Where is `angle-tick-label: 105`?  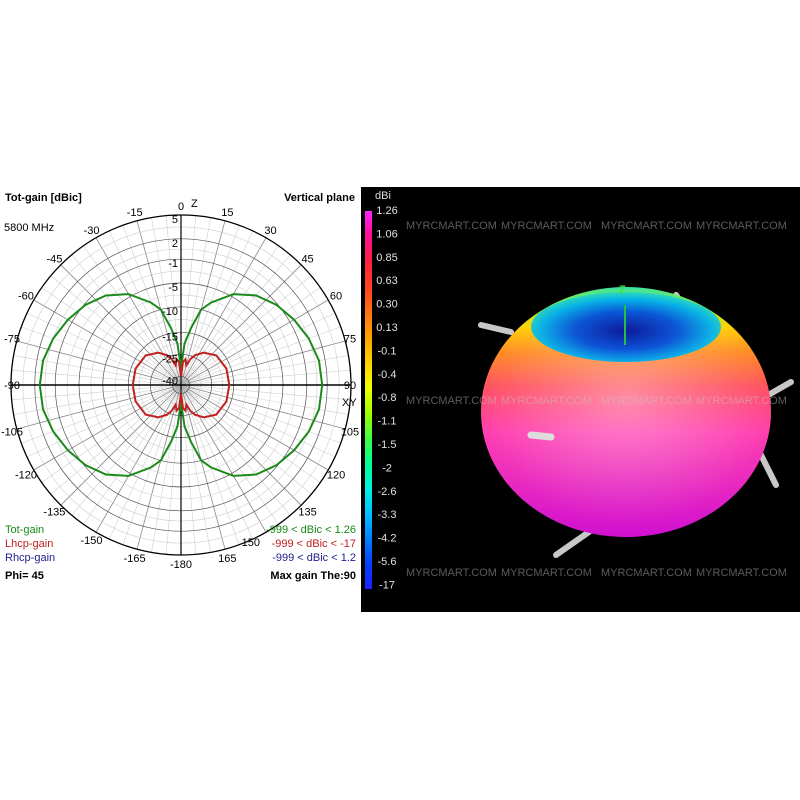
angle-tick-label: 105 is located at coordinates (350, 432).